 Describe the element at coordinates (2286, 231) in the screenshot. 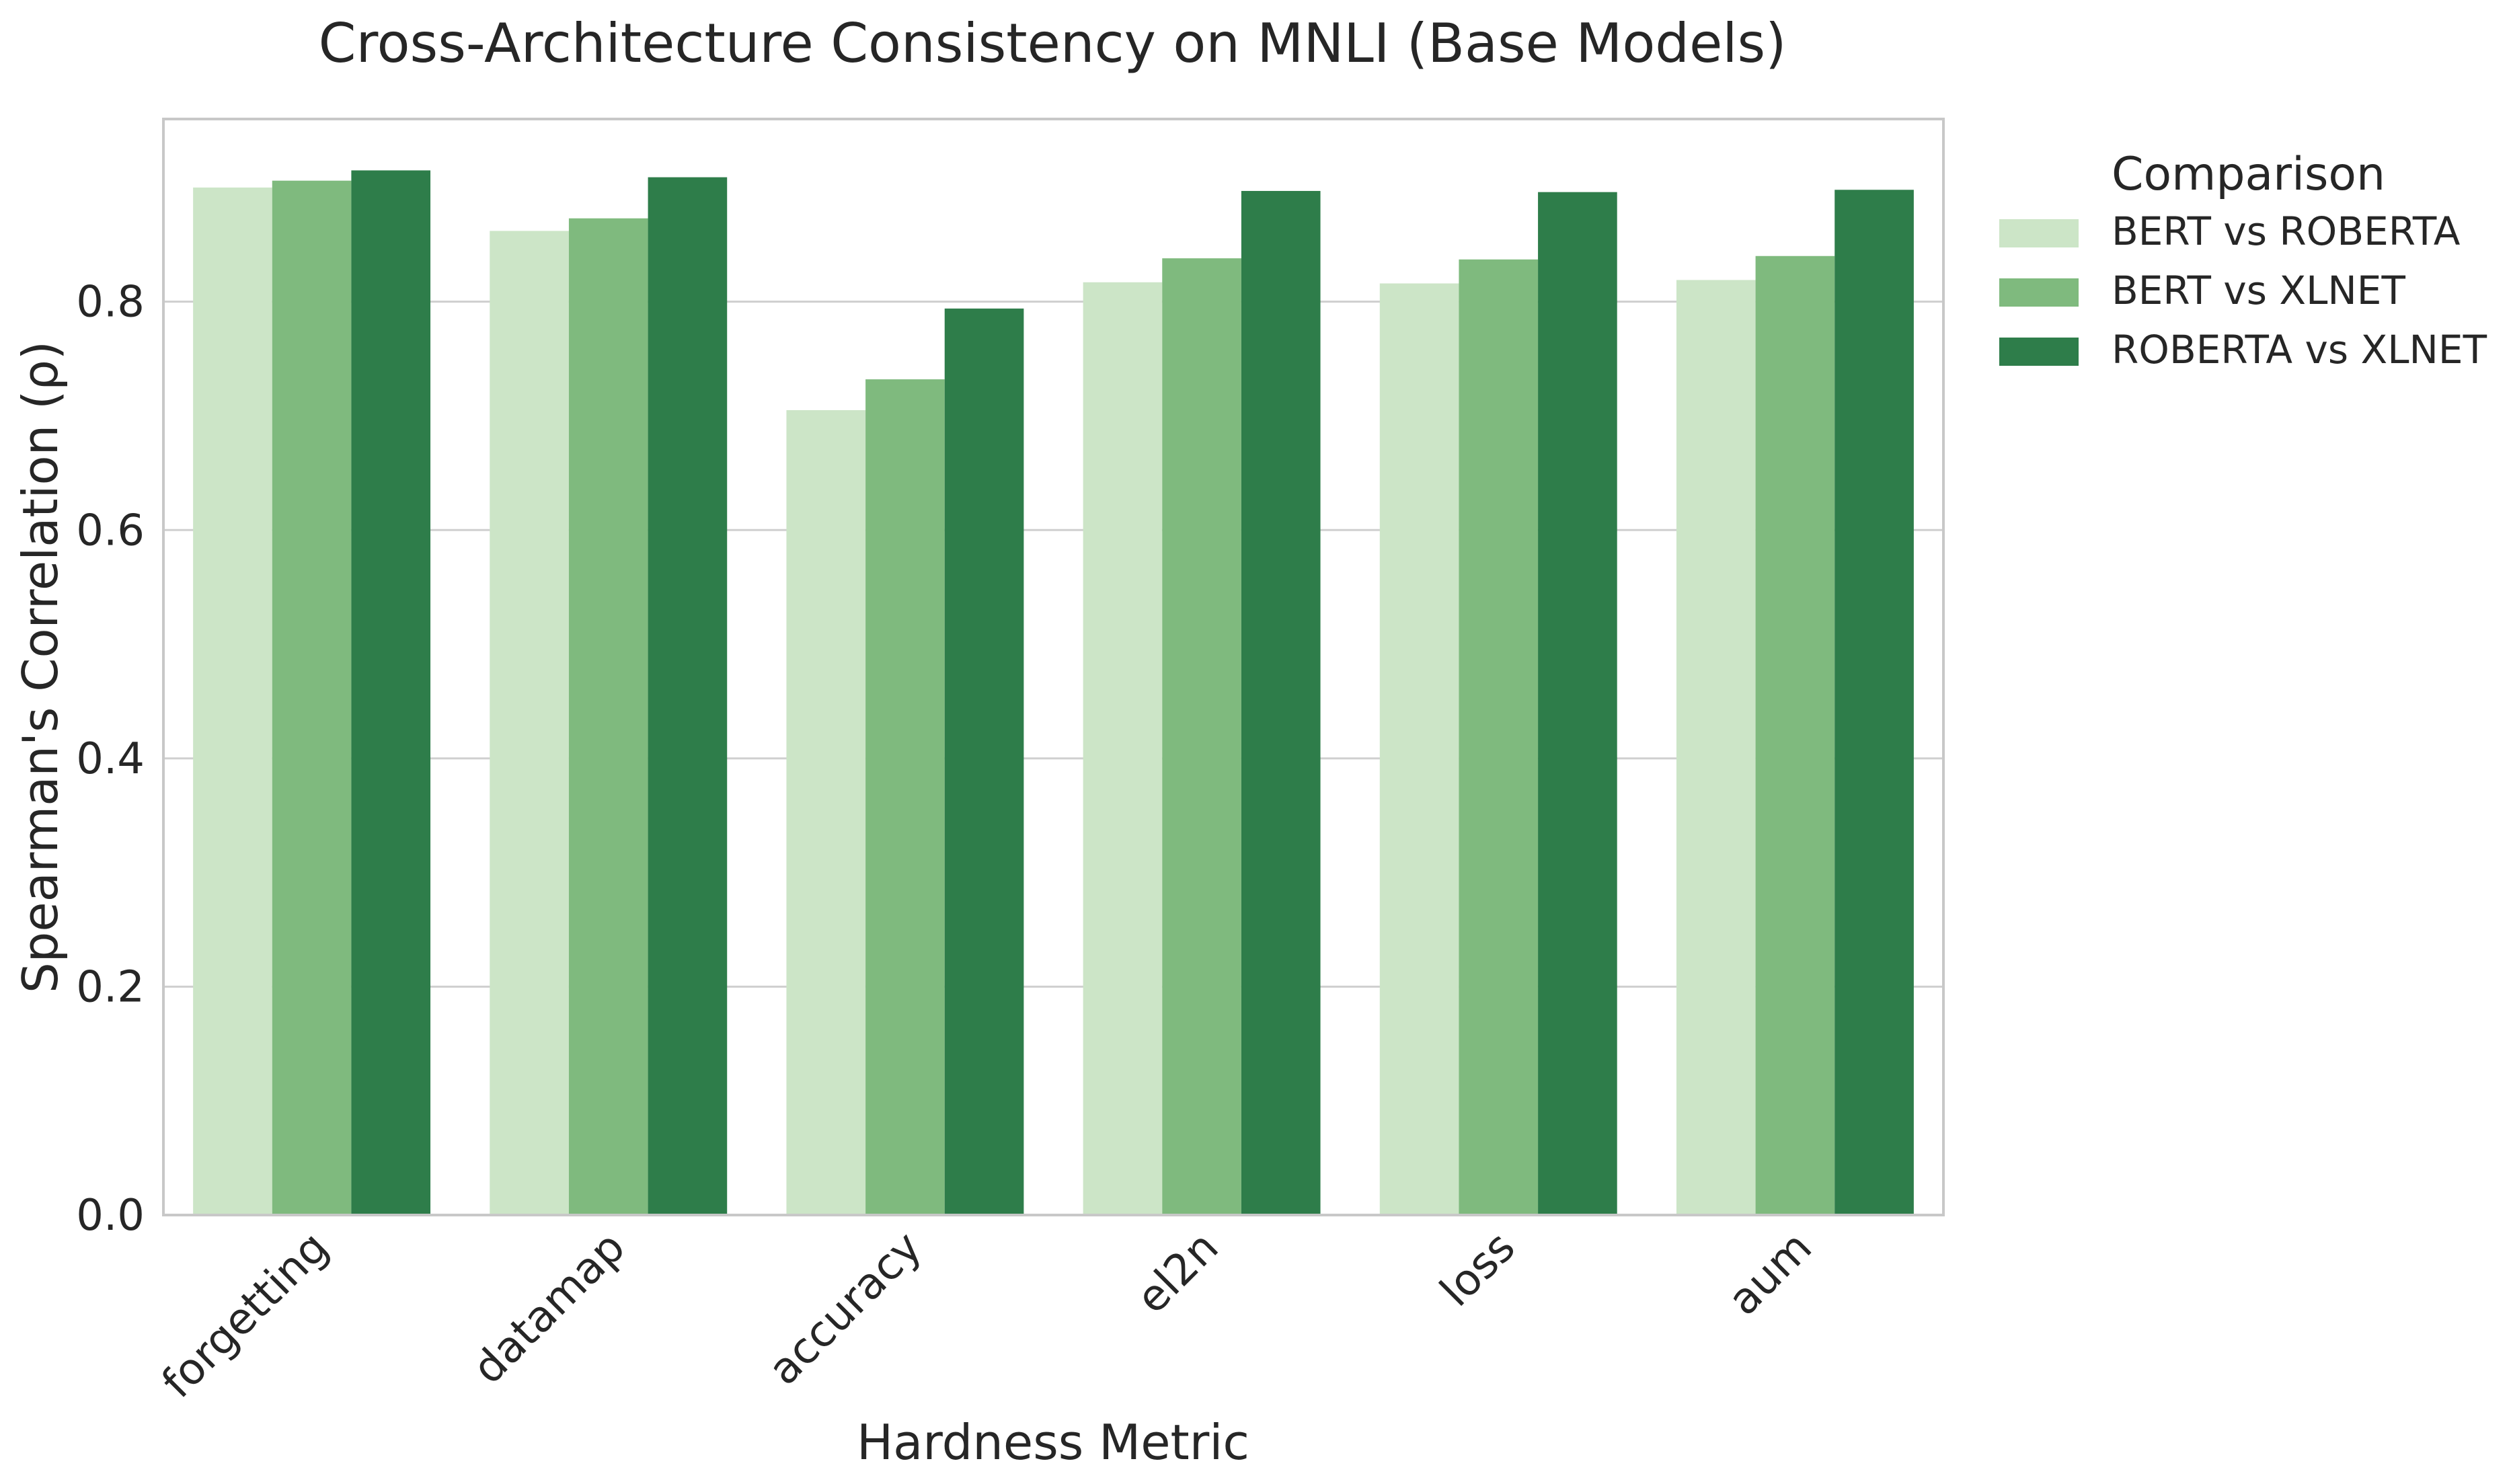

I see `legend-label: BERT vs ROBERTA` at that location.